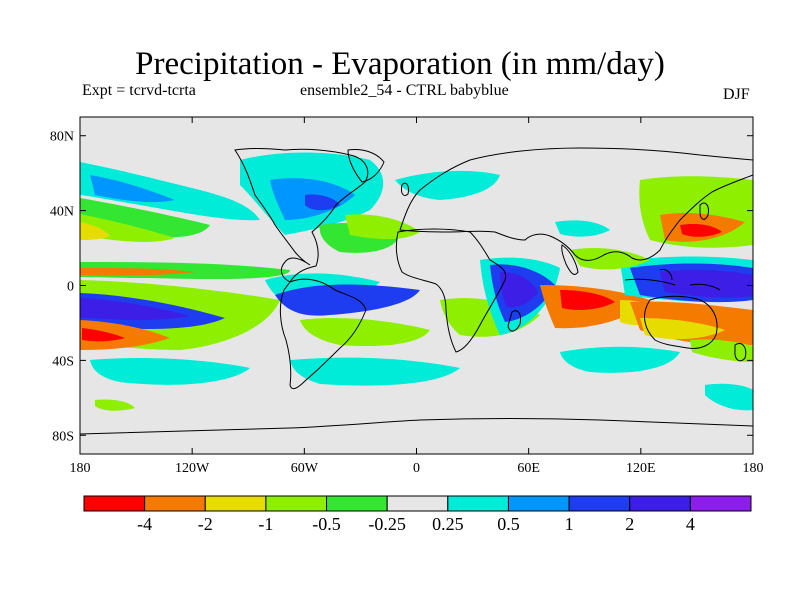 The image size is (800, 600). Describe the element at coordinates (690, 524) in the screenshot. I see `colorbar-label: 4` at that location.